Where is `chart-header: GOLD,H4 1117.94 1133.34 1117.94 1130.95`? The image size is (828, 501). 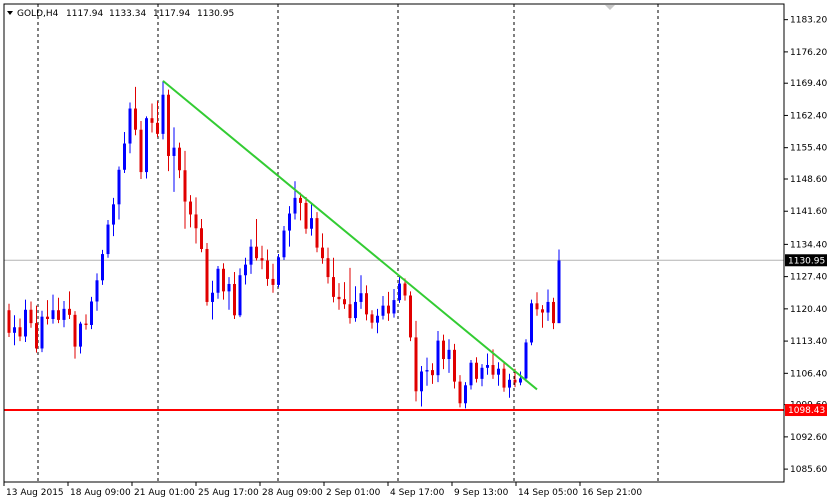 chart-header: GOLD,H4 1117.94 1133.34 1117.94 1130.95 is located at coordinates (120, 14).